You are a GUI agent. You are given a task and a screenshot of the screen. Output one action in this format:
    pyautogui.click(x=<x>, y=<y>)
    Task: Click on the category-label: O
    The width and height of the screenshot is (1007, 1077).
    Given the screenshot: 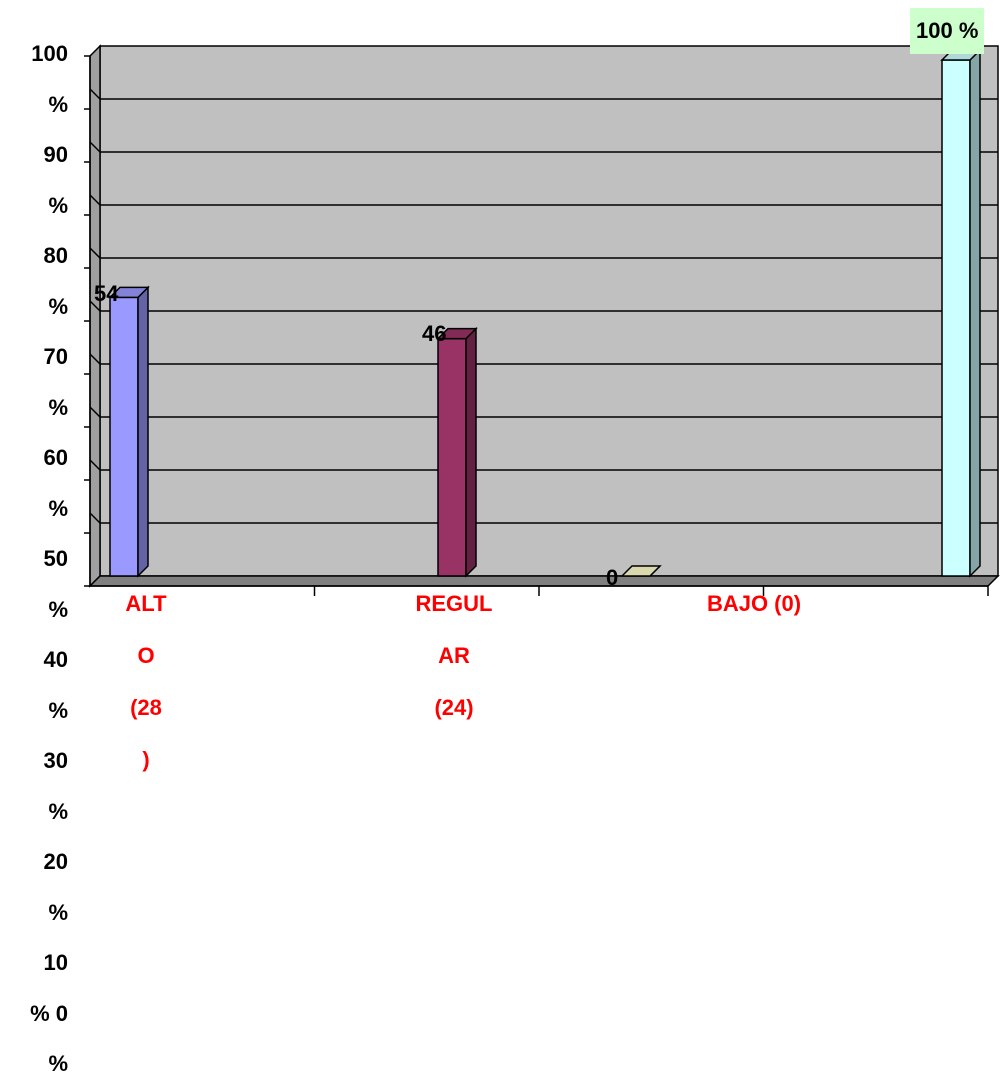 What is the action you would take?
    pyautogui.click(x=146, y=655)
    